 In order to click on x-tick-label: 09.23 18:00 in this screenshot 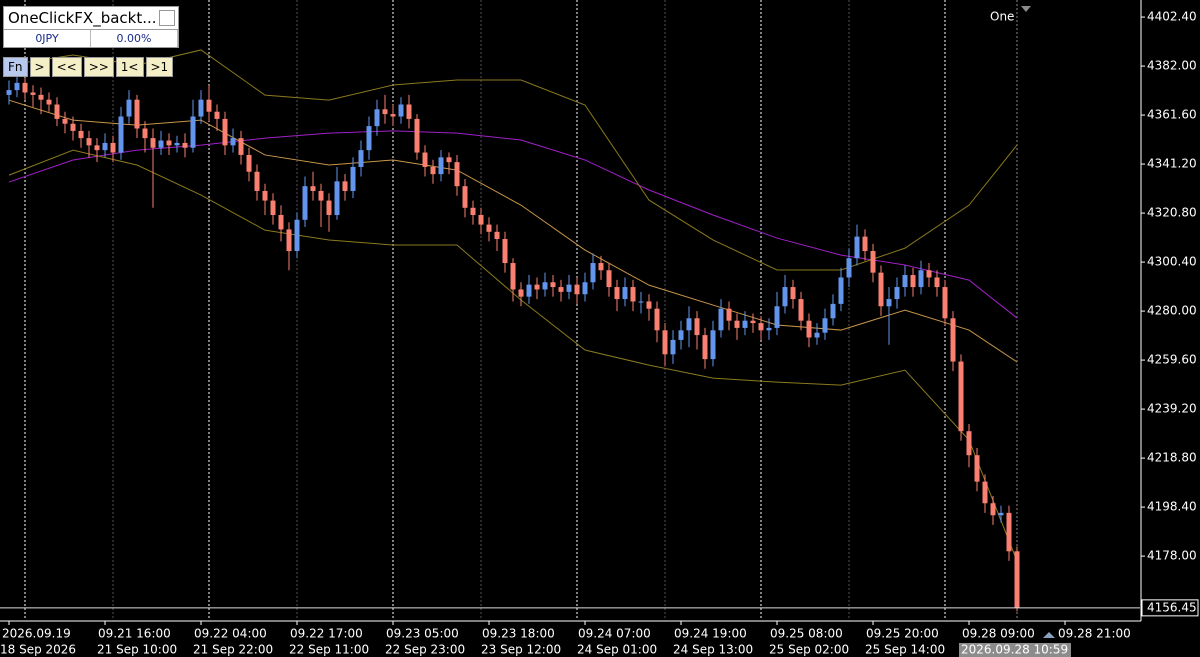, I will do `click(518, 634)`.